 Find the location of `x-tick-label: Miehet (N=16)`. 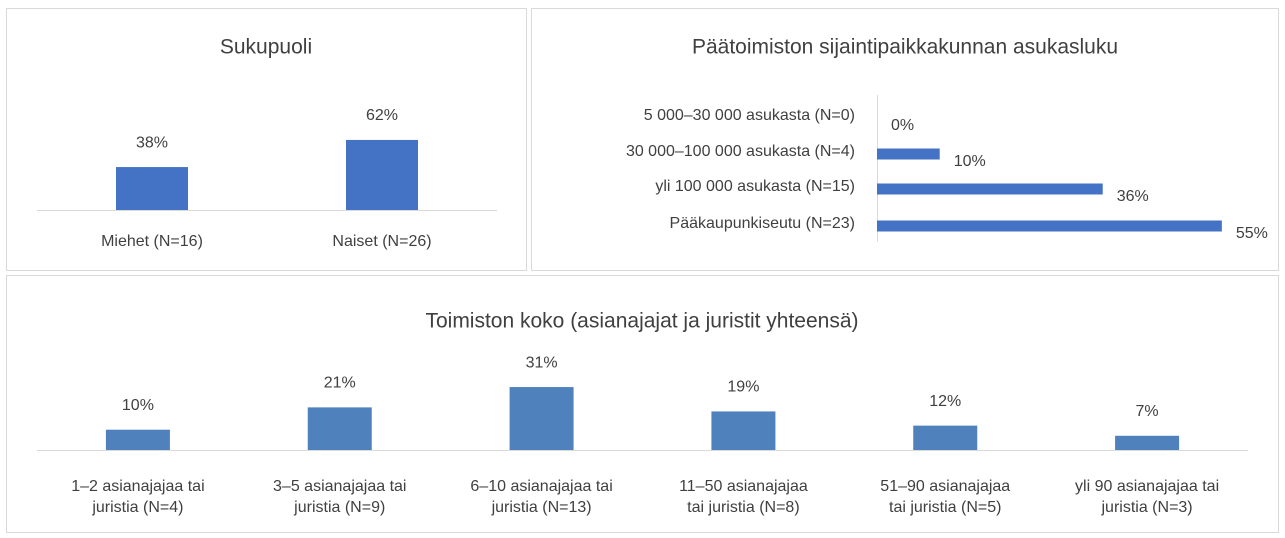

x-tick-label: Miehet (N=16) is located at coordinates (152, 241).